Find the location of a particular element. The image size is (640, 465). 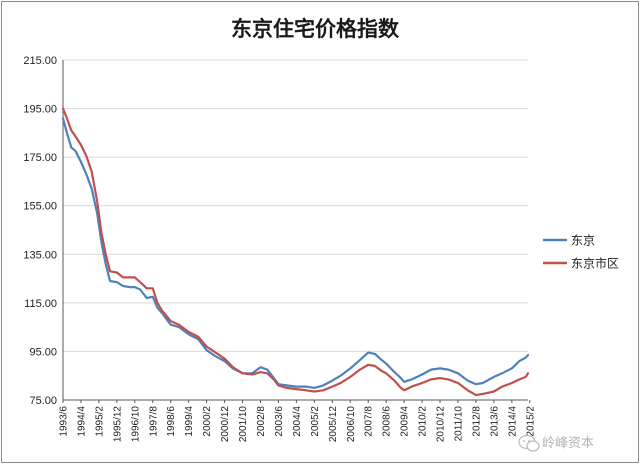

y-tick-label: 135.00 is located at coordinates (40, 255).